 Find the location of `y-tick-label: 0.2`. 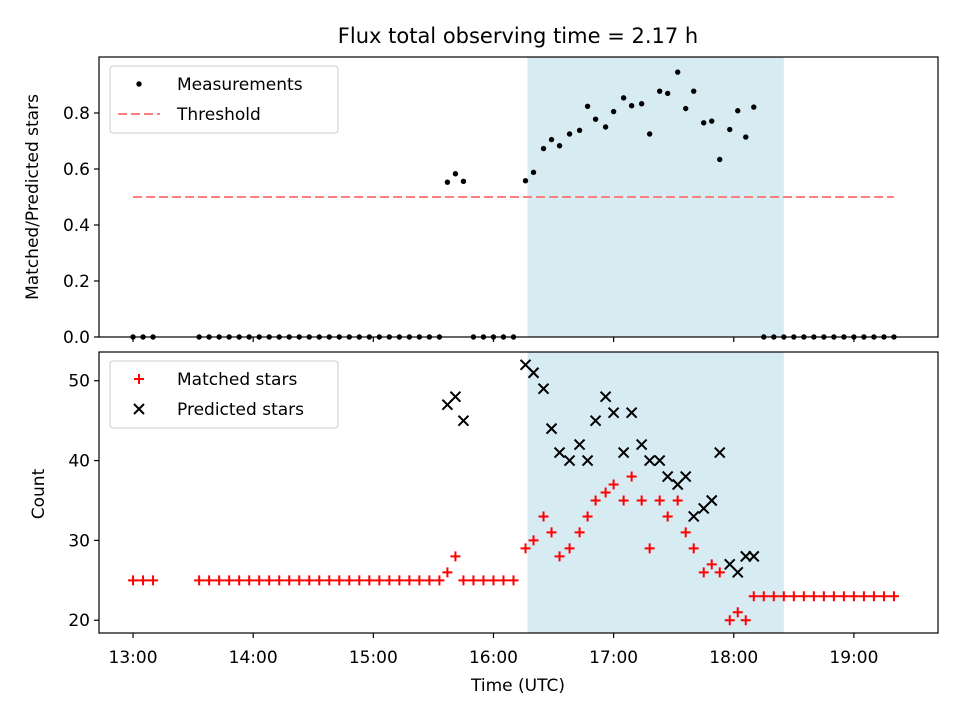

y-tick-label: 0.2 is located at coordinates (76, 282).